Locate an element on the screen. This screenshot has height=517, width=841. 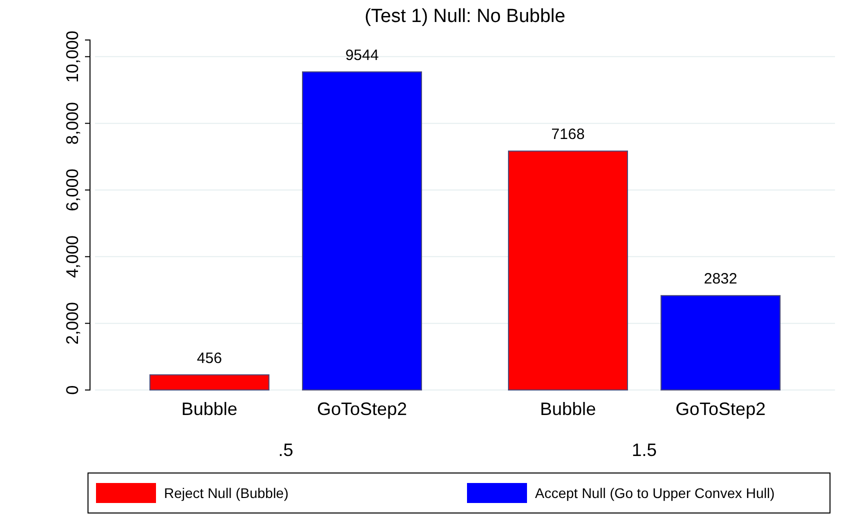
text: 1.5 is located at coordinates (644, 450).